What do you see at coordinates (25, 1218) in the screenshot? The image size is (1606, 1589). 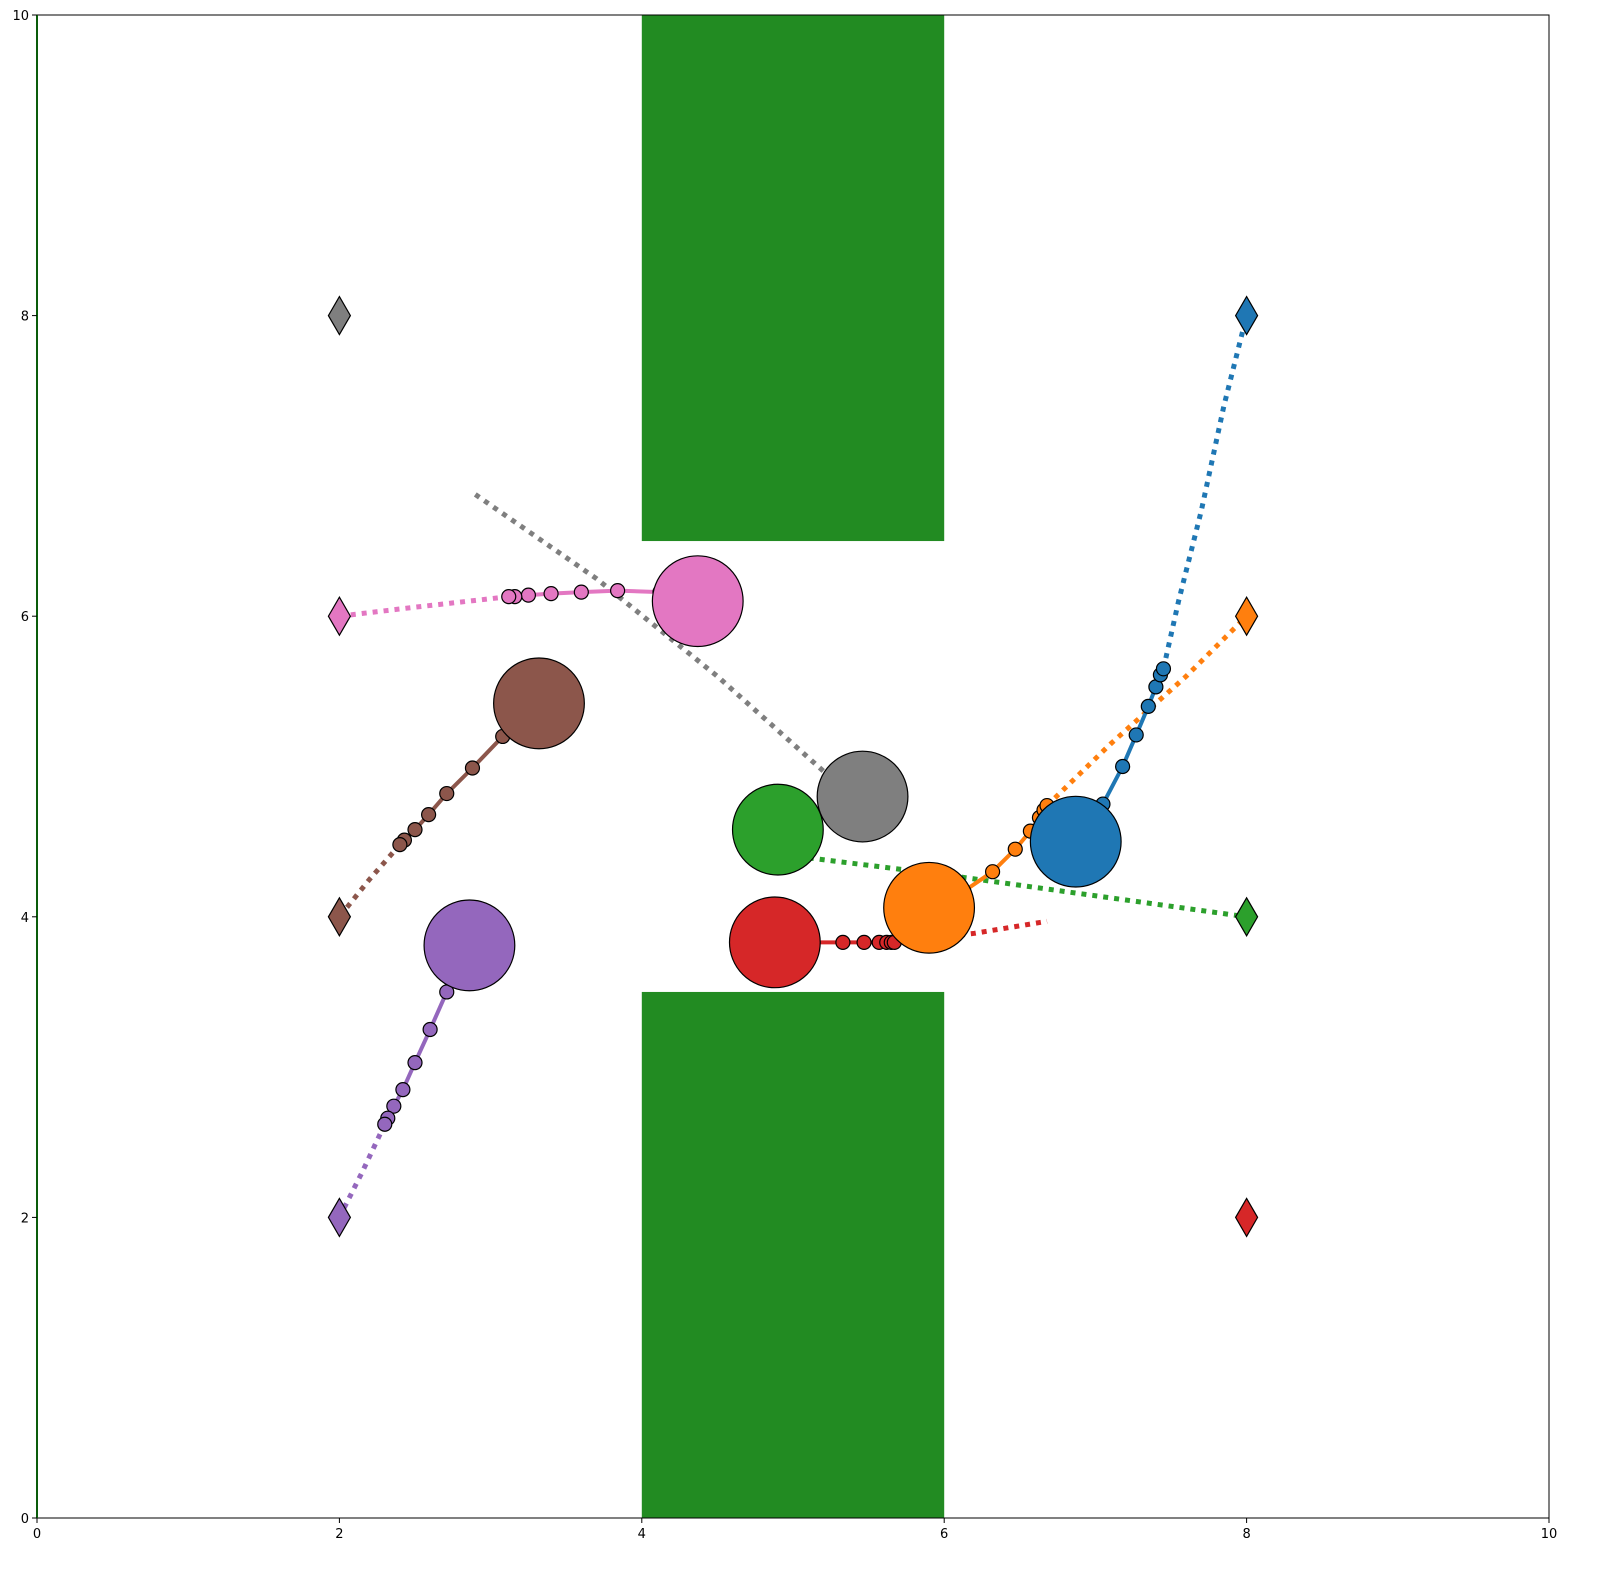 I see `y-tick-label-1: 2` at bounding box center [25, 1218].